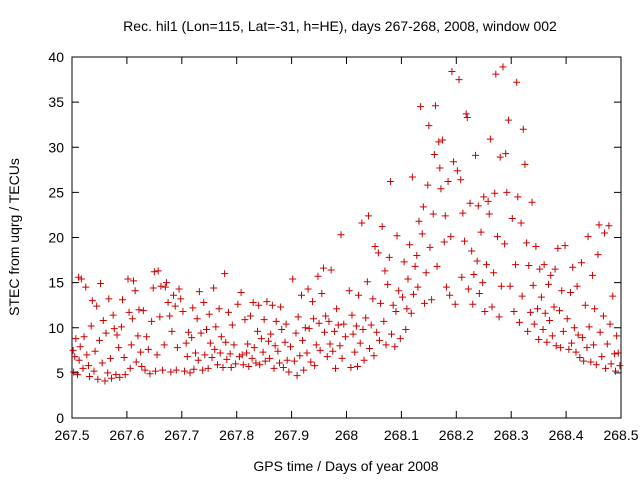 The width and height of the screenshot is (640, 480). Describe the element at coordinates (56, 283) in the screenshot. I see `y-tick-label: 15` at that location.